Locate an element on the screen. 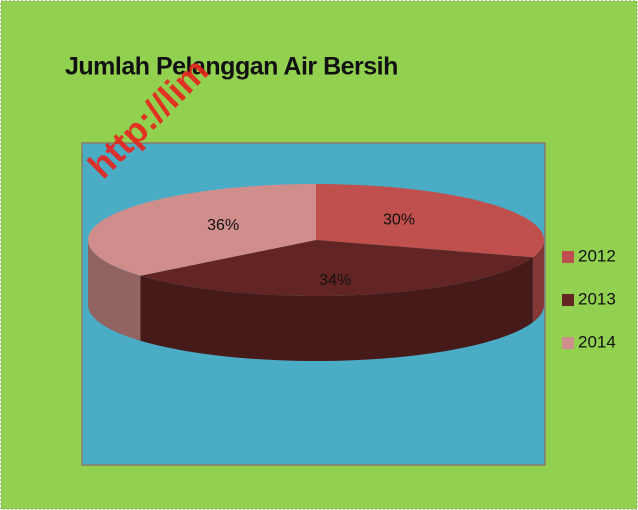 This screenshot has width=638, height=510. legend-label: 2013 is located at coordinates (597, 298).